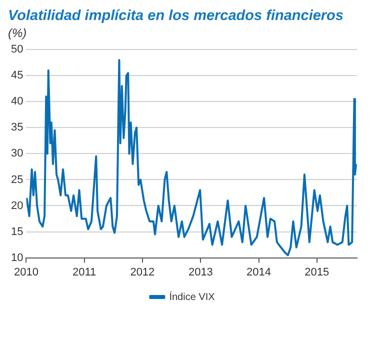 The height and width of the screenshot is (338, 375). Describe the element at coordinates (142, 272) in the screenshot. I see `x-tick-label: 2012` at that location.